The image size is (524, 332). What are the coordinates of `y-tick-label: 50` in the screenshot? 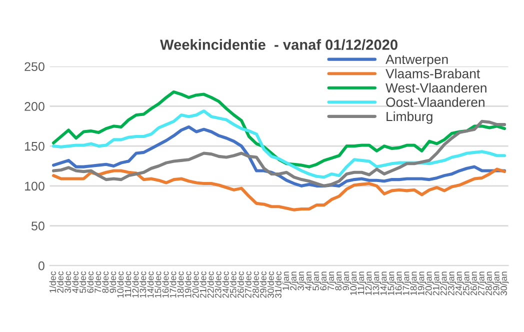 It's located at (38, 226).